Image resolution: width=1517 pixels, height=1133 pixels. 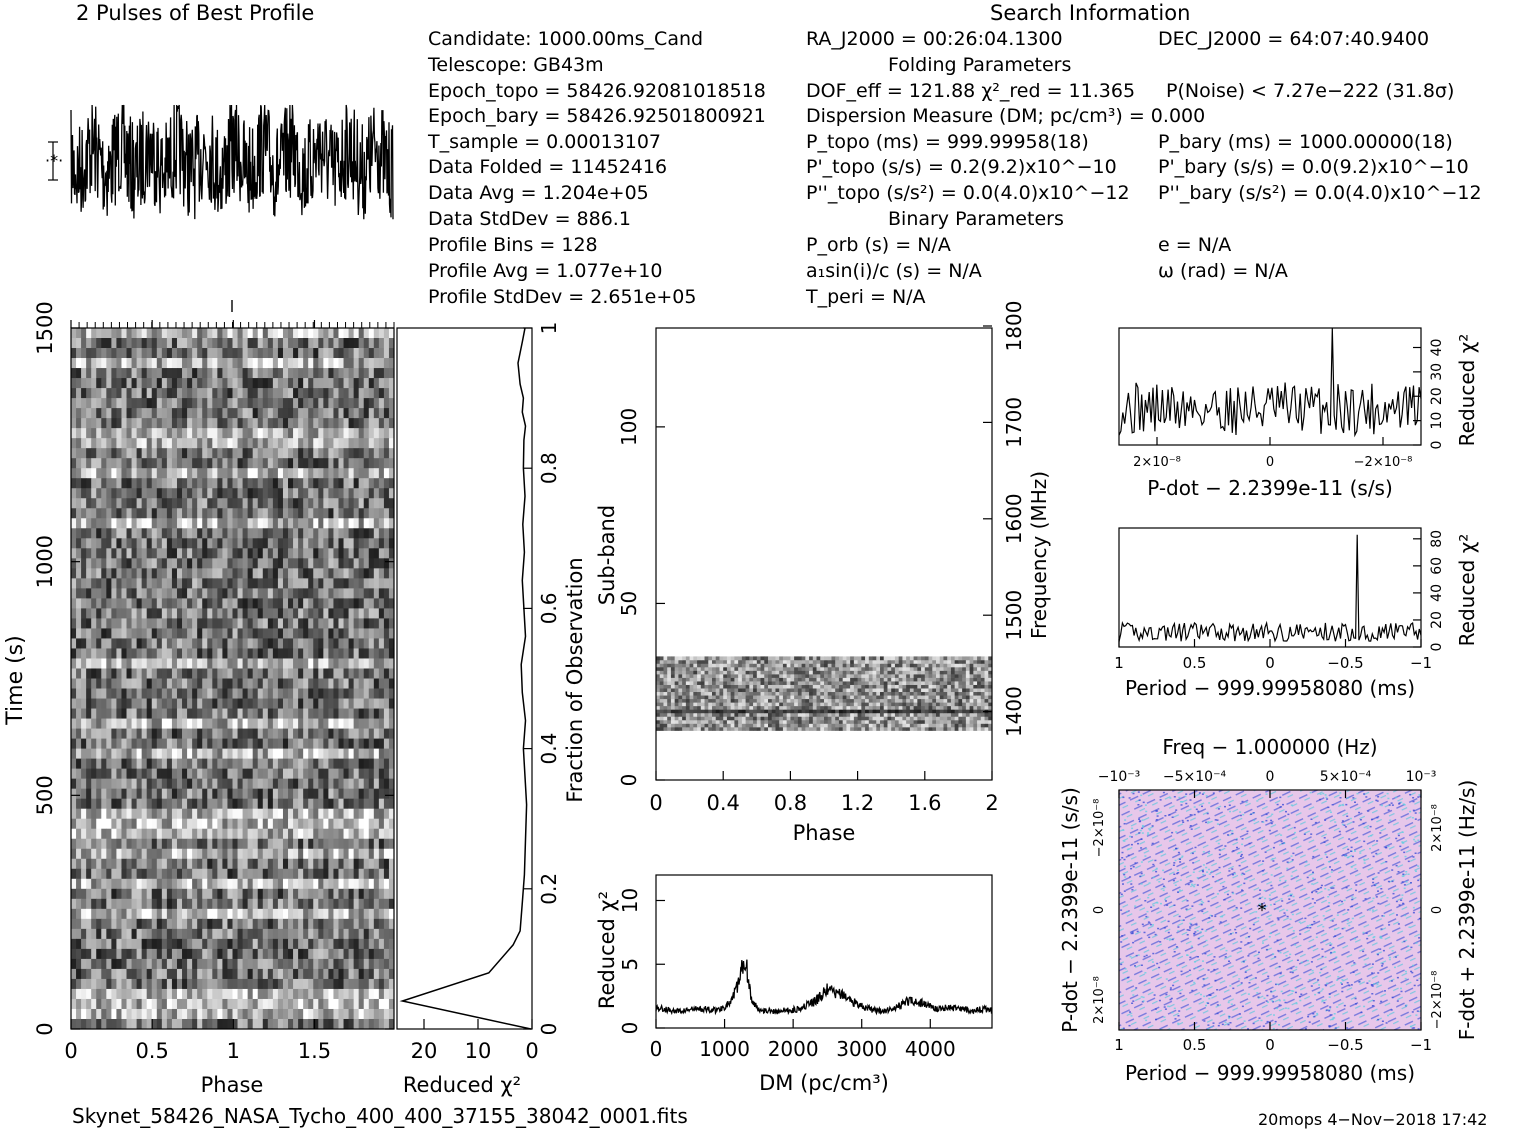 What do you see at coordinates (607, 555) in the screenshot?
I see `y-axis-label: Sub-band` at bounding box center [607, 555].